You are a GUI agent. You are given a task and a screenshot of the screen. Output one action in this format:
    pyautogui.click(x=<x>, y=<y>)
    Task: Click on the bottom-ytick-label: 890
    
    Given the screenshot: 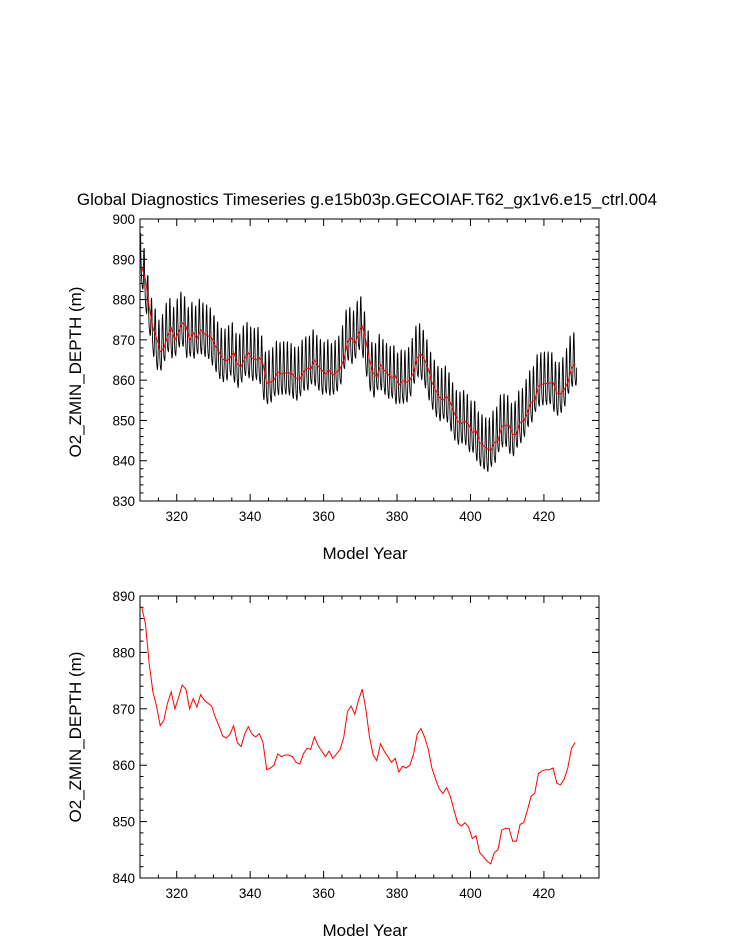 What is the action you would take?
    pyautogui.click(x=123, y=596)
    